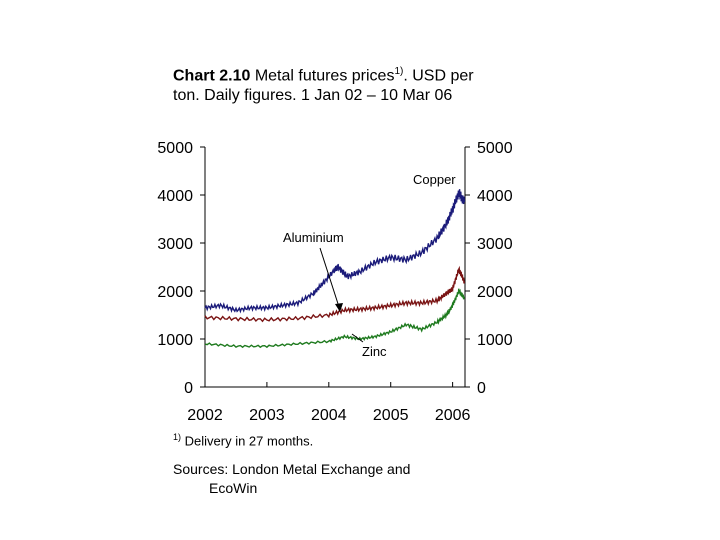  I want to click on x-tick-label: 2005, so click(391, 415).